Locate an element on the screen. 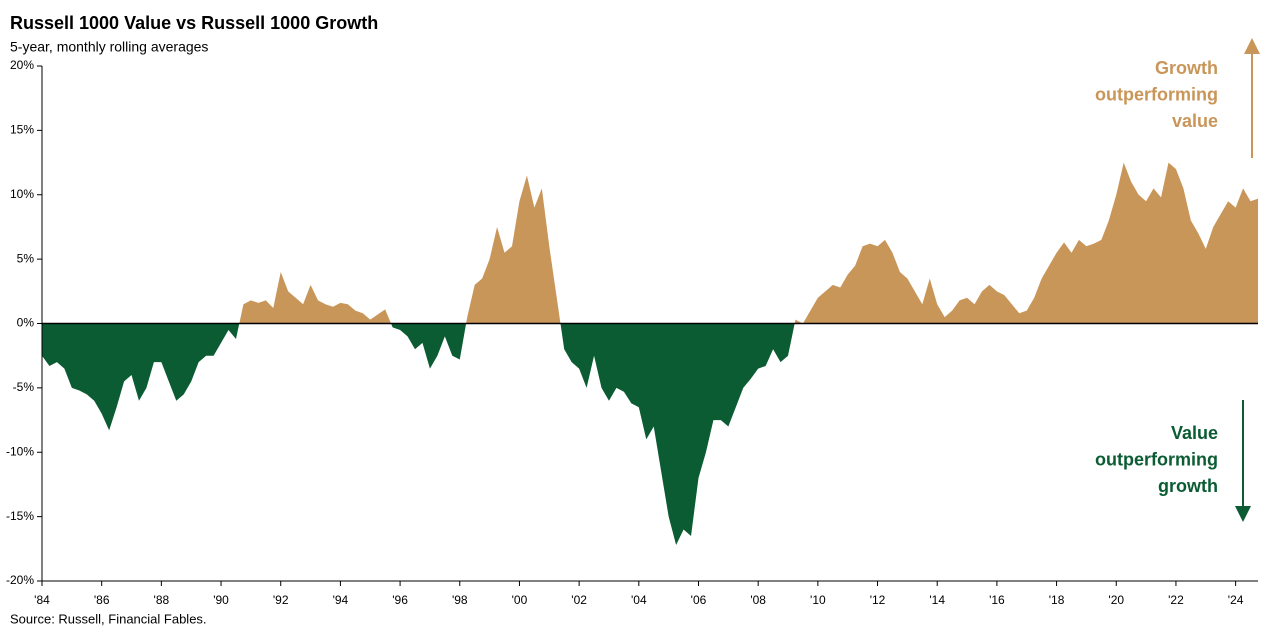 The width and height of the screenshot is (1277, 631). source-note: Source: Russell, Financial Fables. is located at coordinates (108, 618).